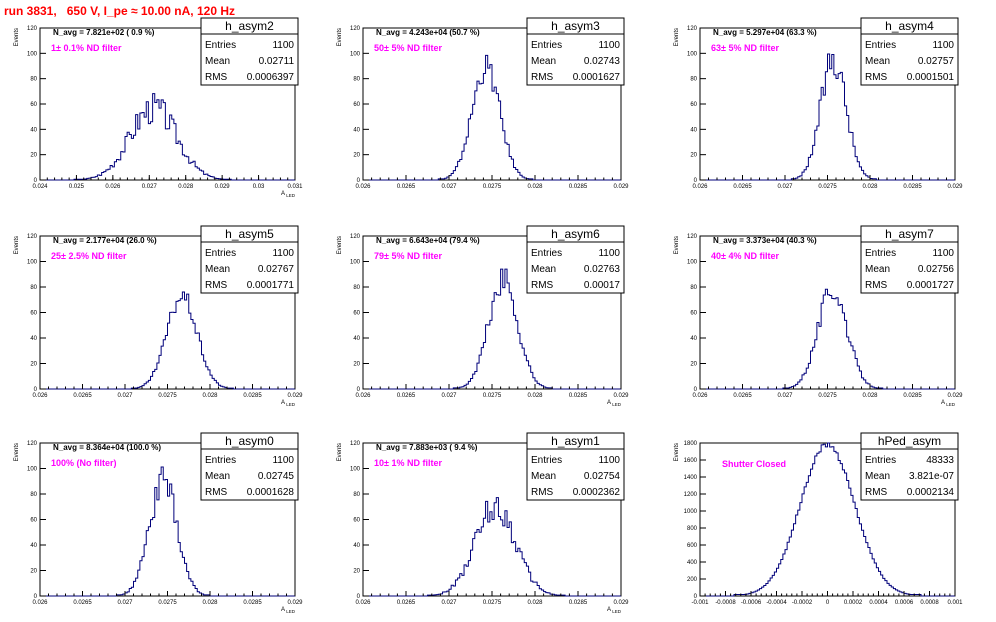 The height and width of the screenshot is (622, 996). I want to click on x-tick-label: 0.031, so click(295, 187).